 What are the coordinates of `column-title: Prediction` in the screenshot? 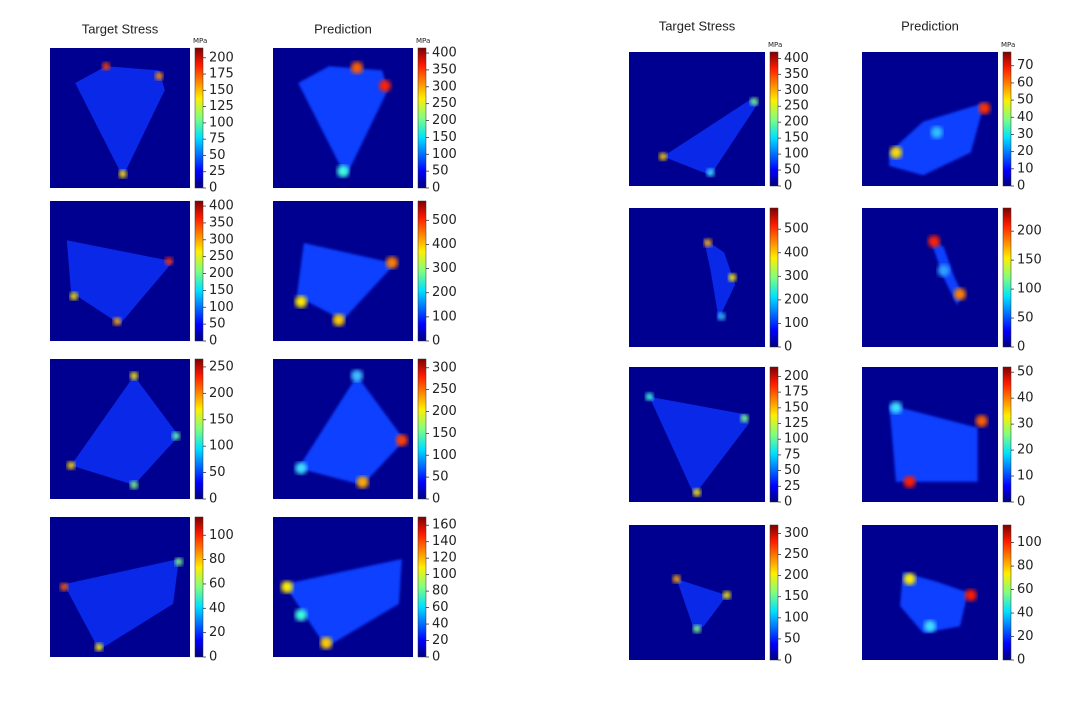 It's located at (343, 28).